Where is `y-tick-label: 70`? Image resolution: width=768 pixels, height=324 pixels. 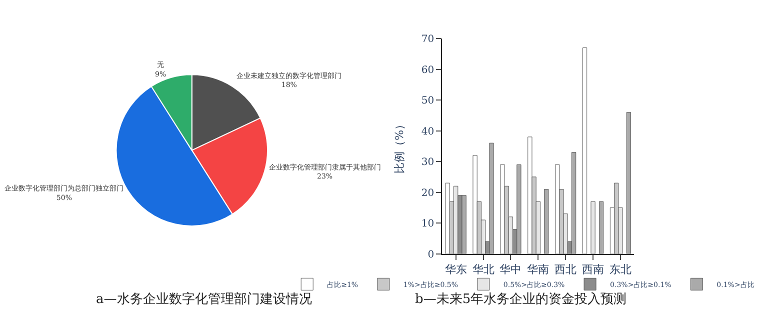
y-tick-label: 70 is located at coordinates (427, 40).